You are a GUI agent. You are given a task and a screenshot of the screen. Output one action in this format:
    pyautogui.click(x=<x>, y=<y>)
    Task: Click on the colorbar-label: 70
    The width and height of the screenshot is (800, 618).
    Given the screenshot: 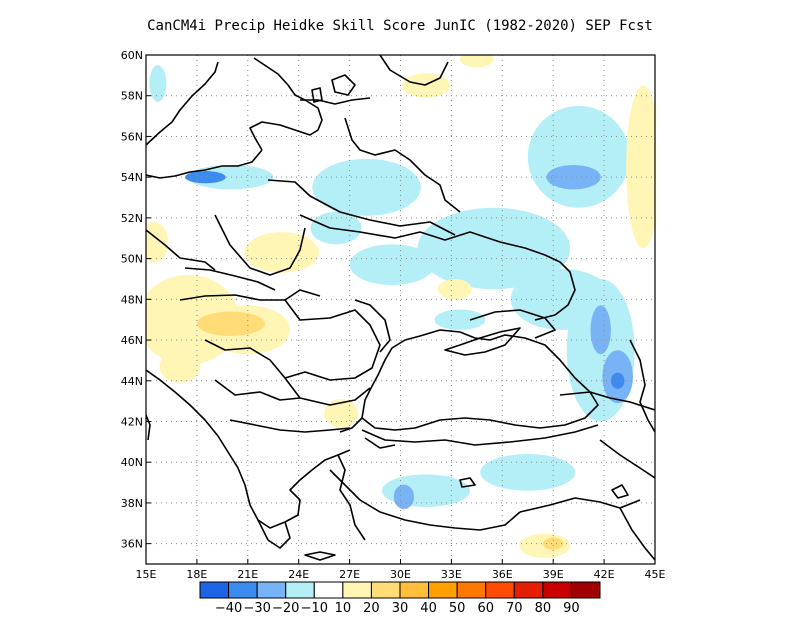 What is the action you would take?
    pyautogui.click(x=514, y=608)
    